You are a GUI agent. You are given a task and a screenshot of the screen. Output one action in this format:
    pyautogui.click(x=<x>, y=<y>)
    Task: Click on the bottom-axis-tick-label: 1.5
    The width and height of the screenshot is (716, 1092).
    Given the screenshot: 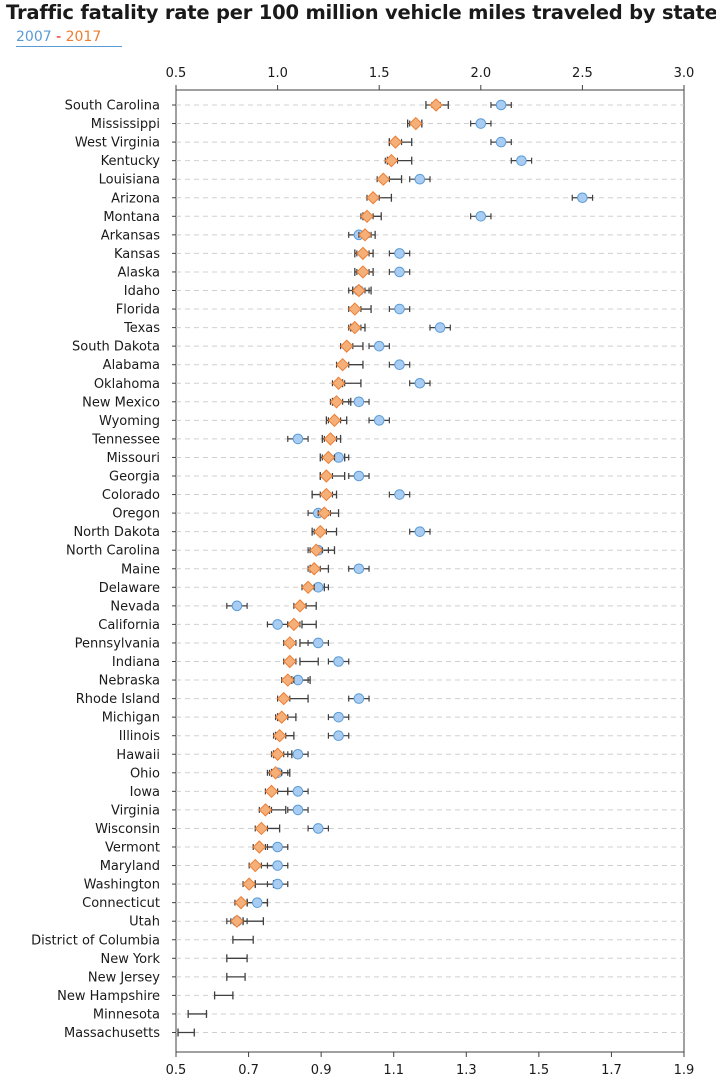 What is the action you would take?
    pyautogui.click(x=539, y=1070)
    